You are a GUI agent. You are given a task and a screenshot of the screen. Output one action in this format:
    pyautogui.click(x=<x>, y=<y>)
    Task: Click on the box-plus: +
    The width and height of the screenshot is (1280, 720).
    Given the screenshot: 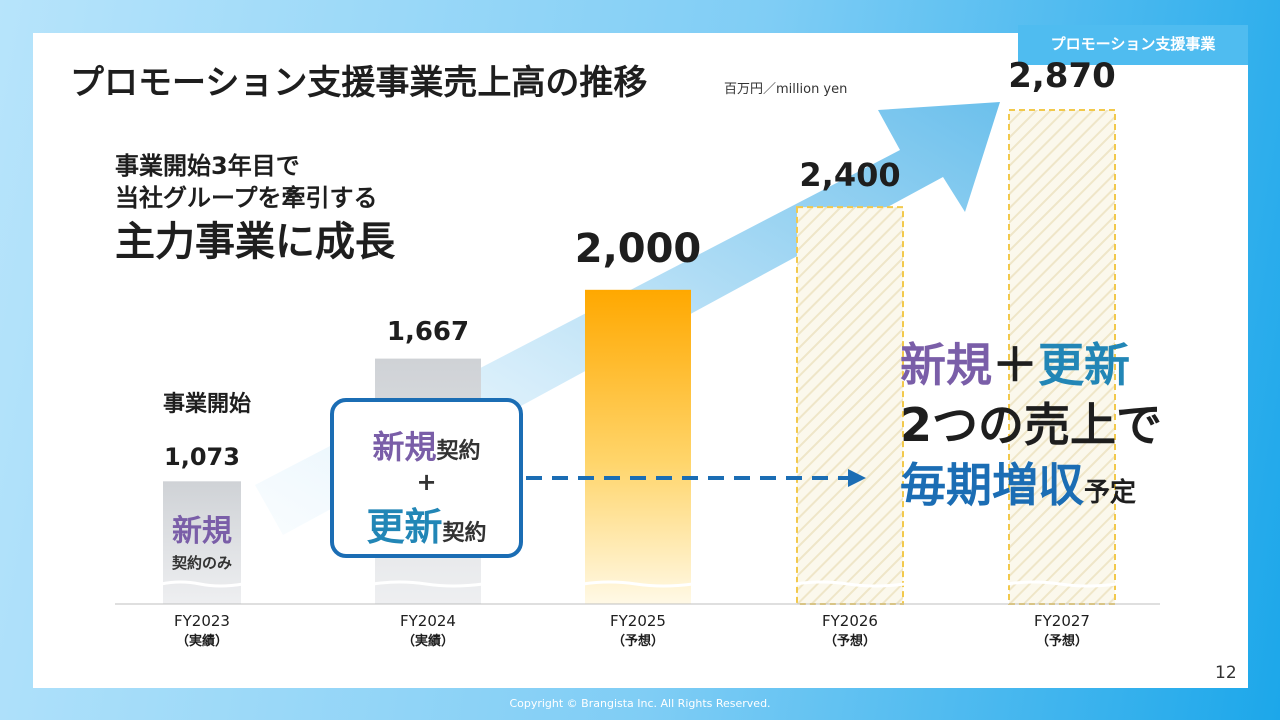 What is the action you would take?
    pyautogui.click(x=426, y=482)
    